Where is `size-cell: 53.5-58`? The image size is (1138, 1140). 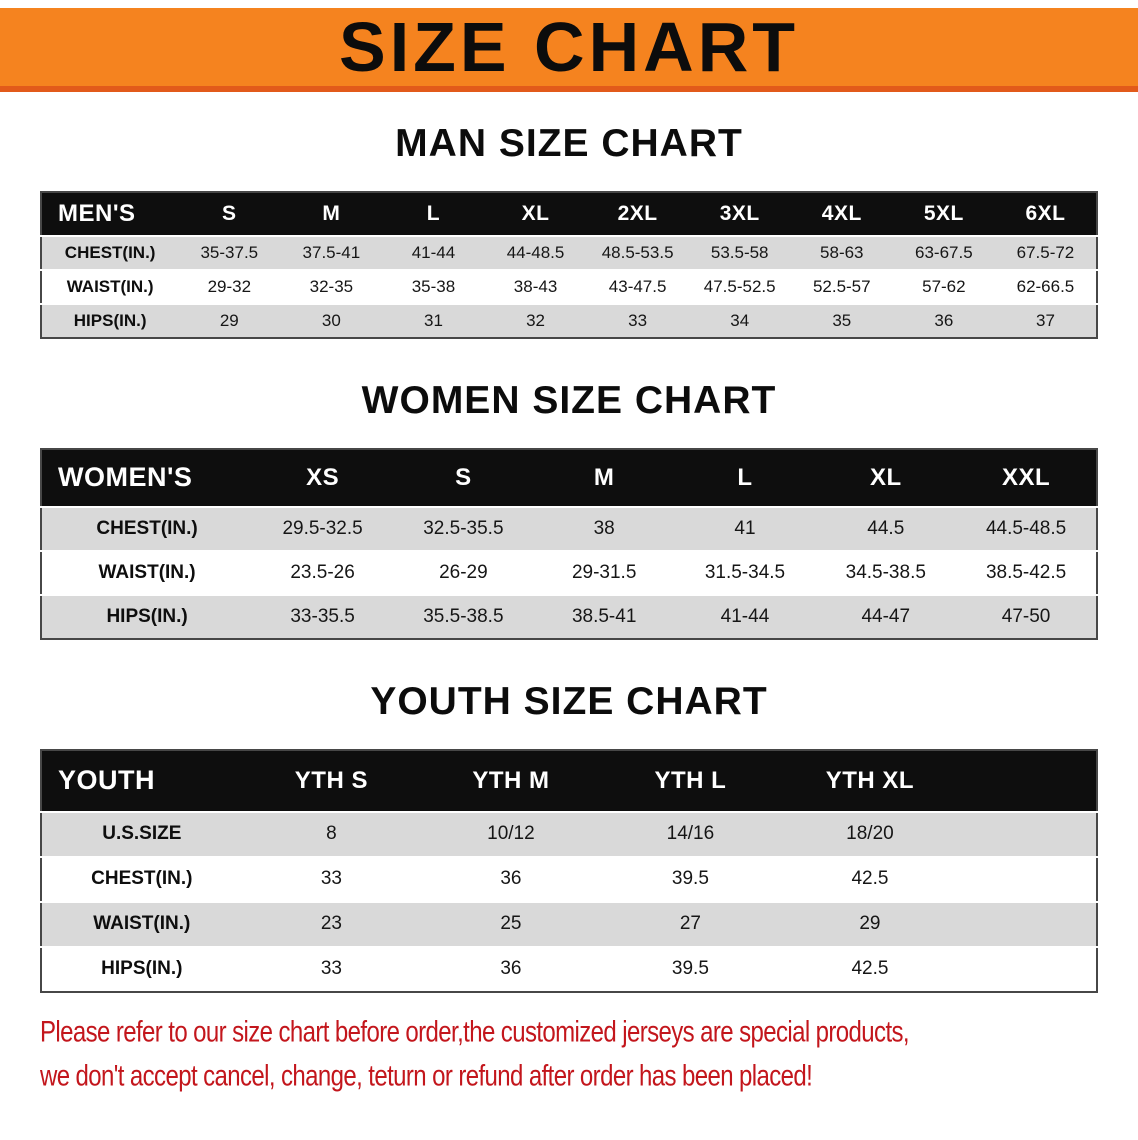 size-cell: 53.5-58 is located at coordinates (739, 252).